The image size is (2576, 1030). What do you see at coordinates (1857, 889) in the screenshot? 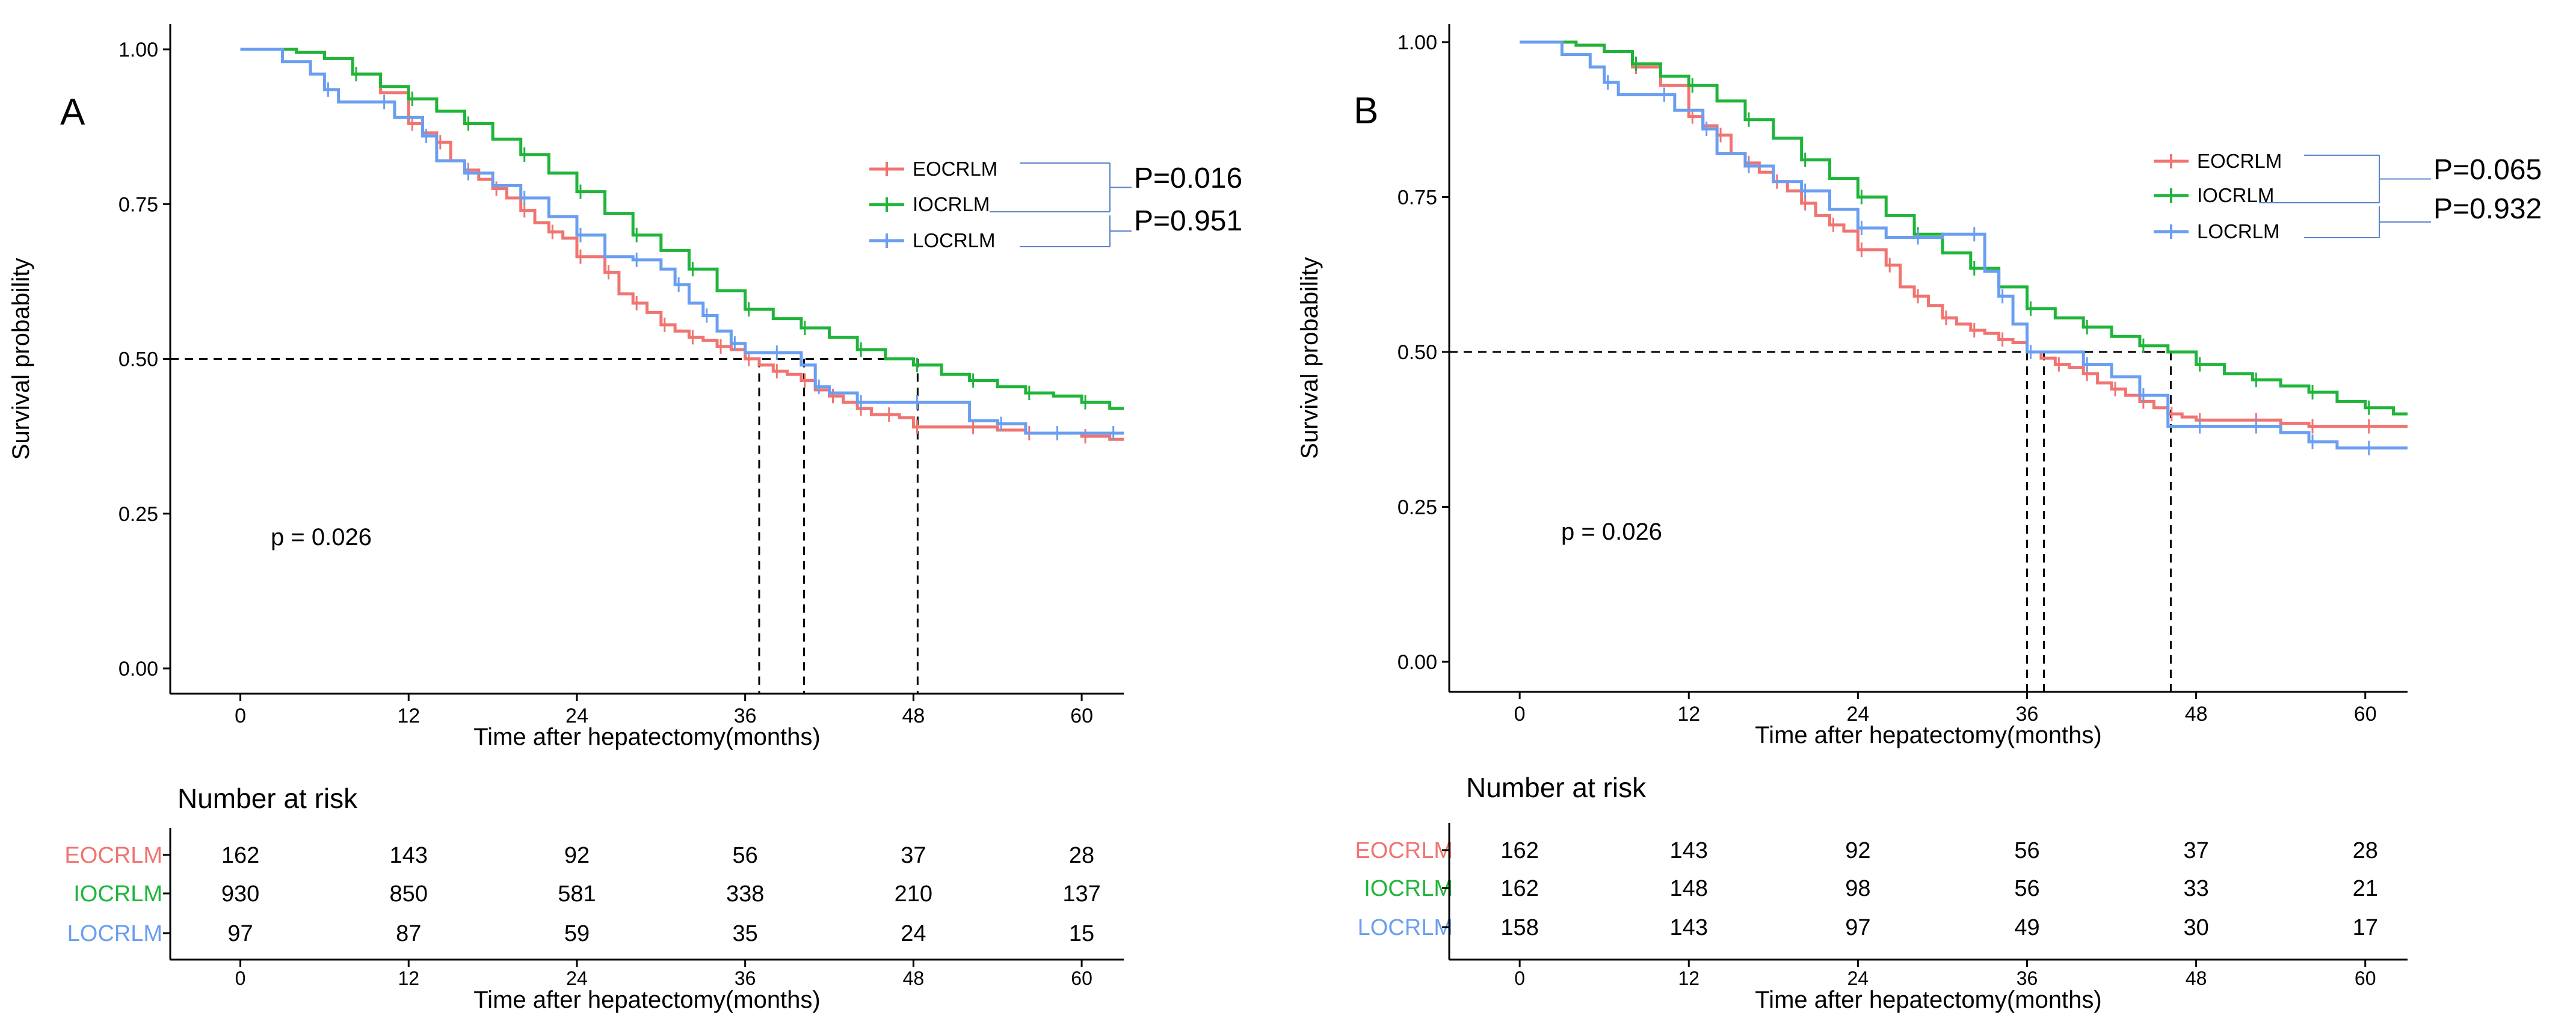
I see `risk-table-cell: 98` at bounding box center [1857, 889].